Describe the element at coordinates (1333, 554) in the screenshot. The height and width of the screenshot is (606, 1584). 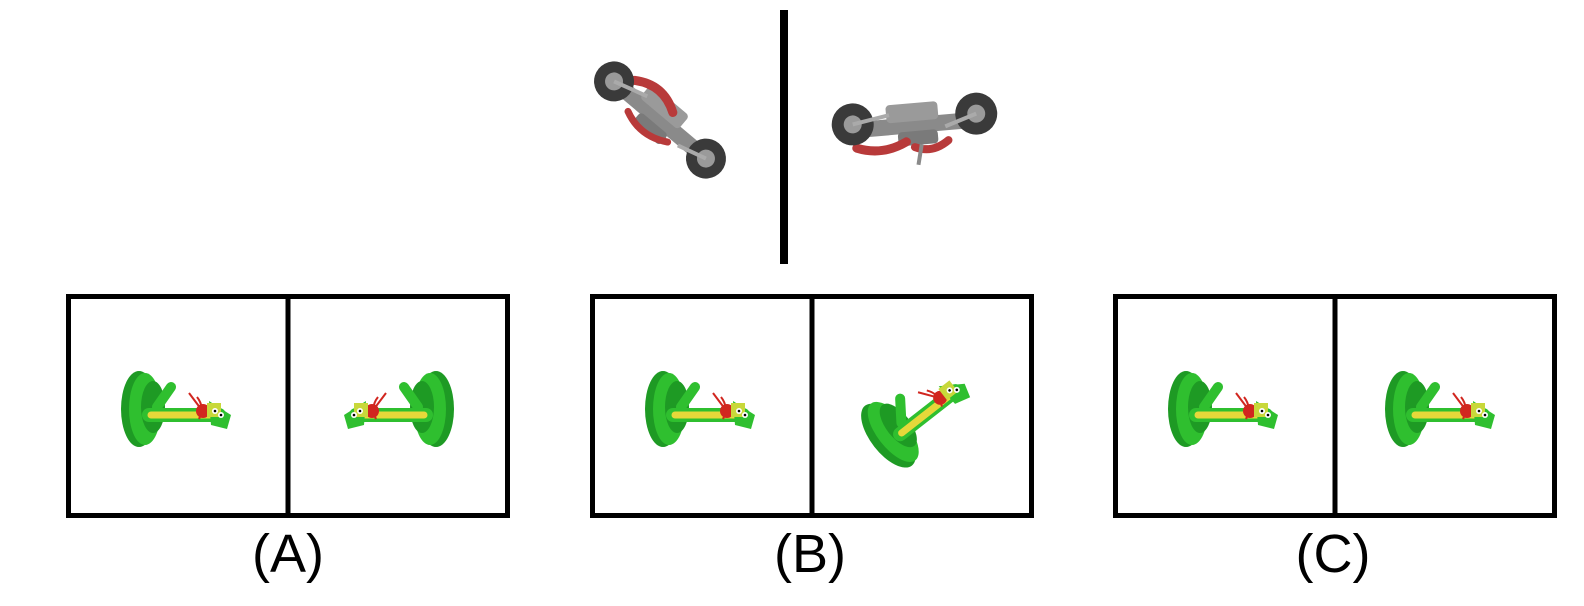
I see `option-c-label: (C)` at that location.